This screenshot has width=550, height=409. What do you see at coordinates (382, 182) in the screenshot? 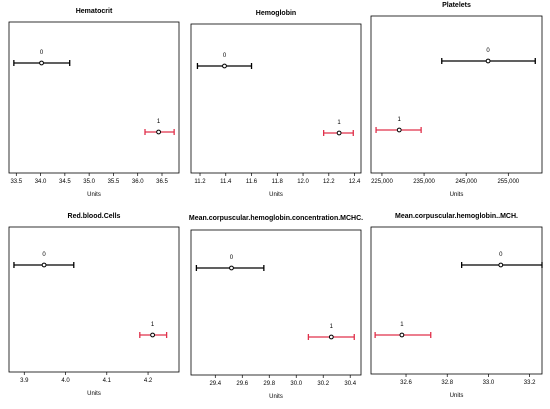
I see `x-tick-label: 225,000` at bounding box center [382, 182].